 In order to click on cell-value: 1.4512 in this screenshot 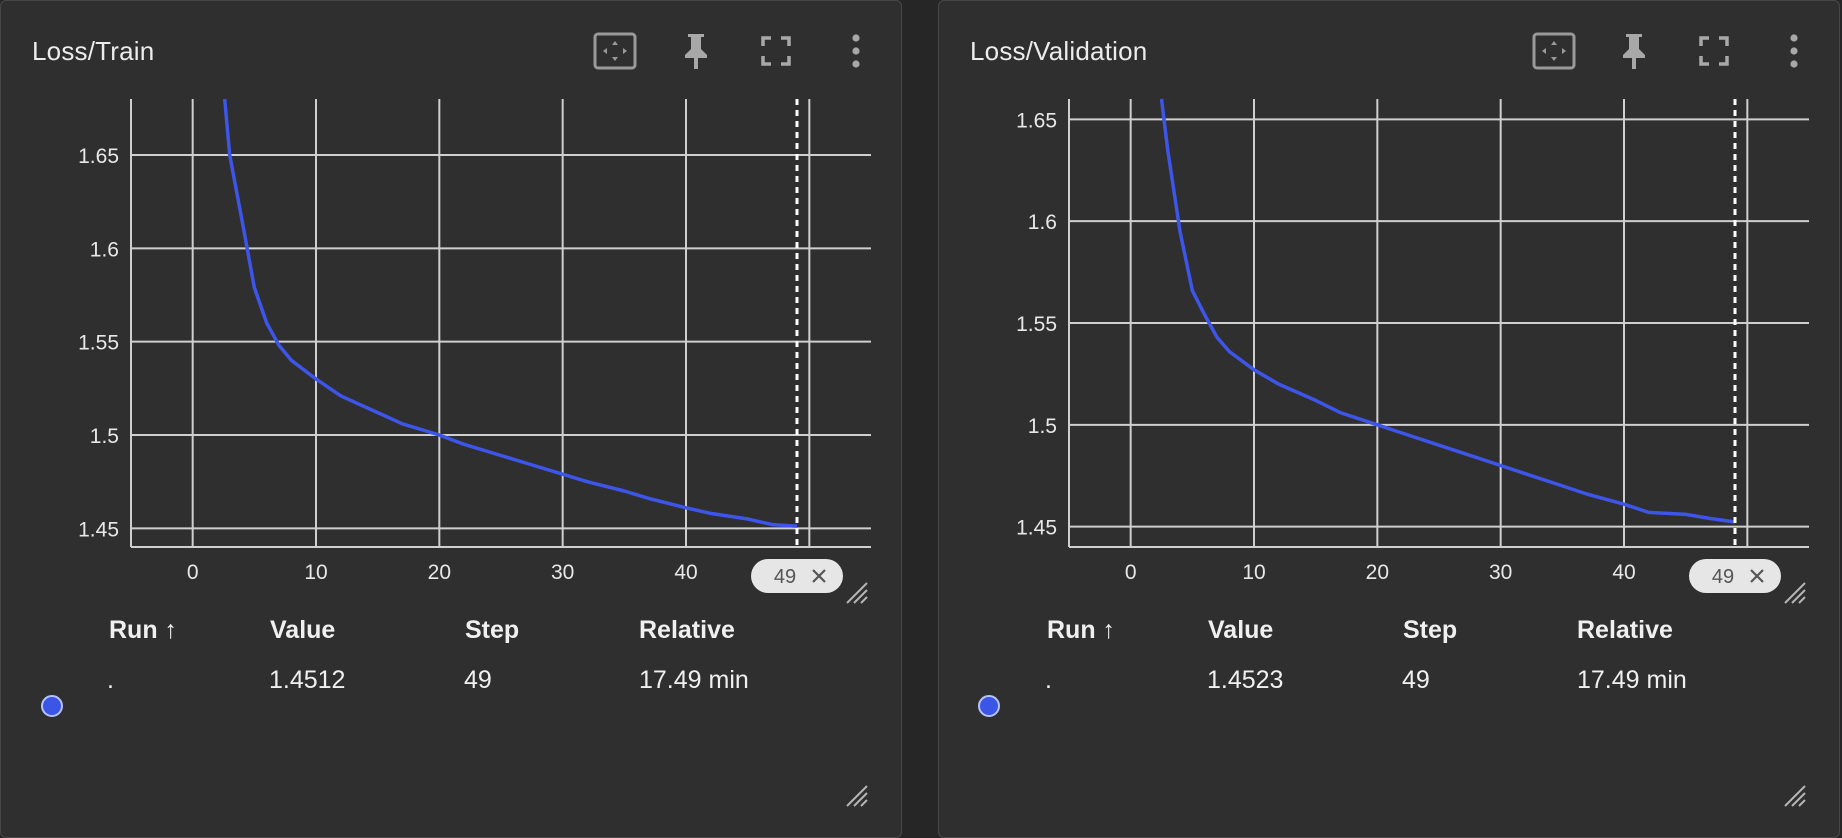, I will do `click(307, 680)`.